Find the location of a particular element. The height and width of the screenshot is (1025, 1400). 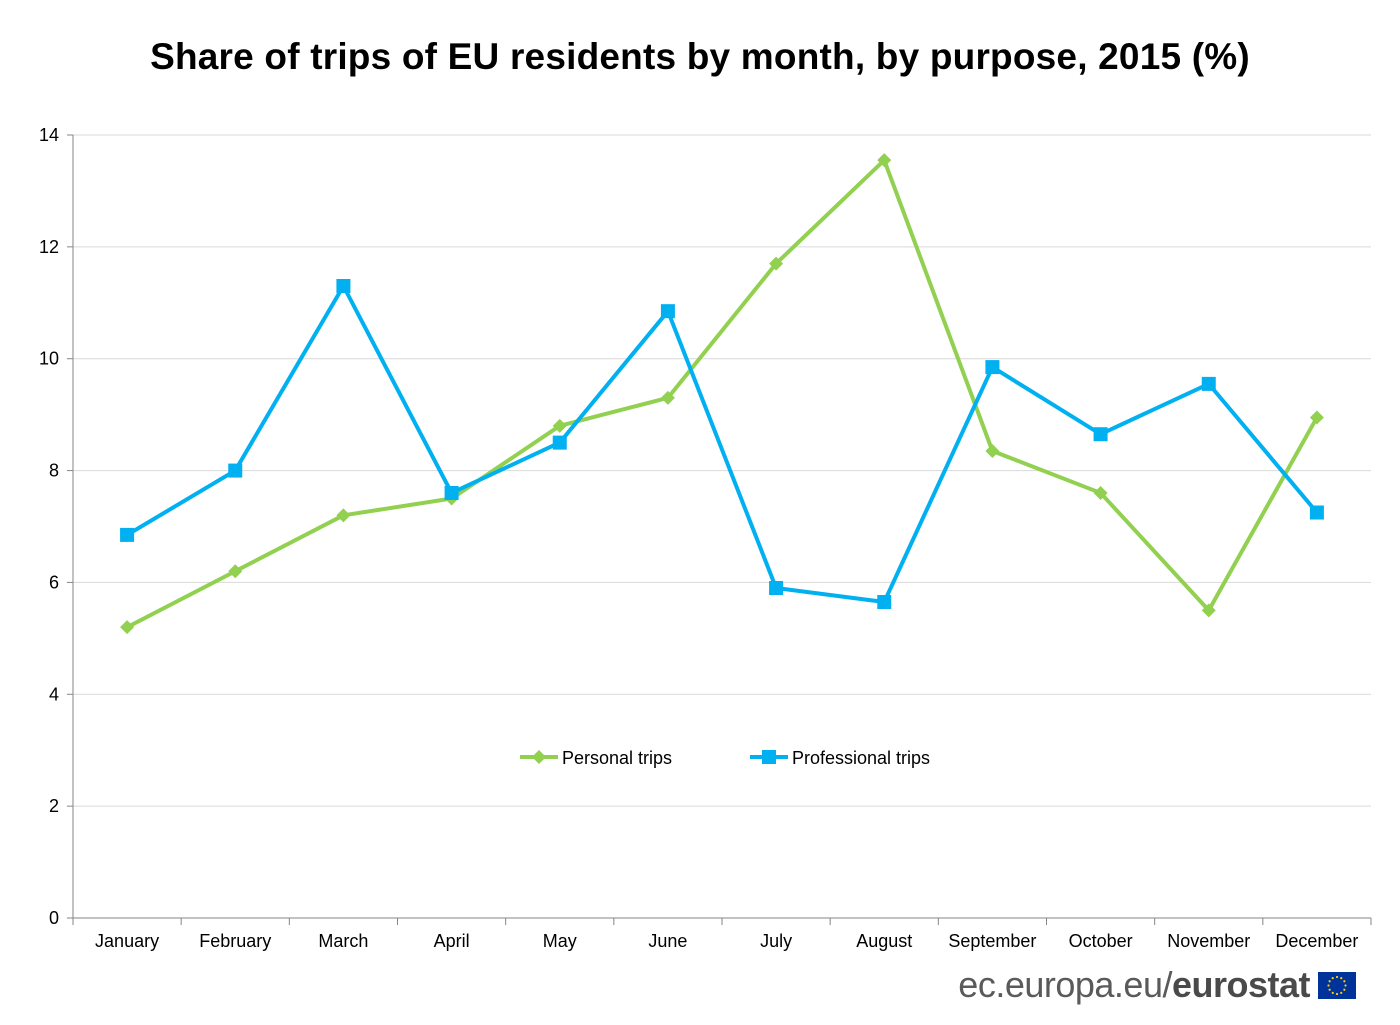

legend: Personal trips Professional trips is located at coordinates (725, 758).